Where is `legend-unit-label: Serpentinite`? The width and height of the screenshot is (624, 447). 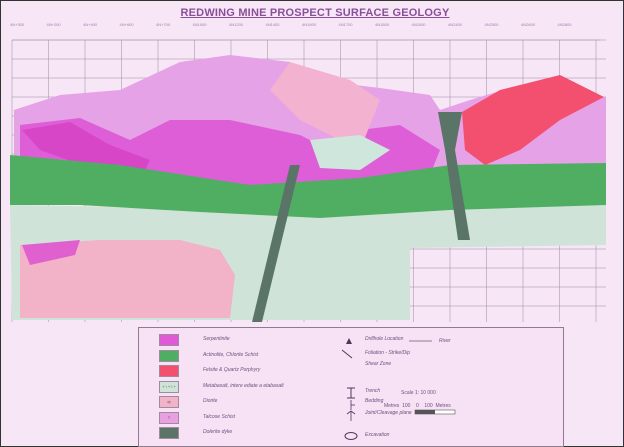 legend-unit-label: Serpentinite is located at coordinates (216, 339).